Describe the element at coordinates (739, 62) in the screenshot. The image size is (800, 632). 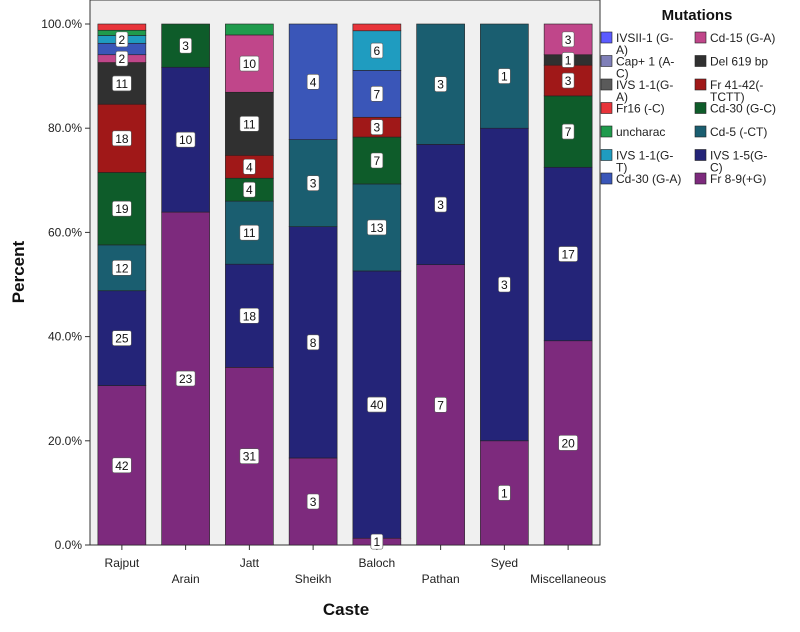
I see `legend-label: Del 619 bp` at that location.